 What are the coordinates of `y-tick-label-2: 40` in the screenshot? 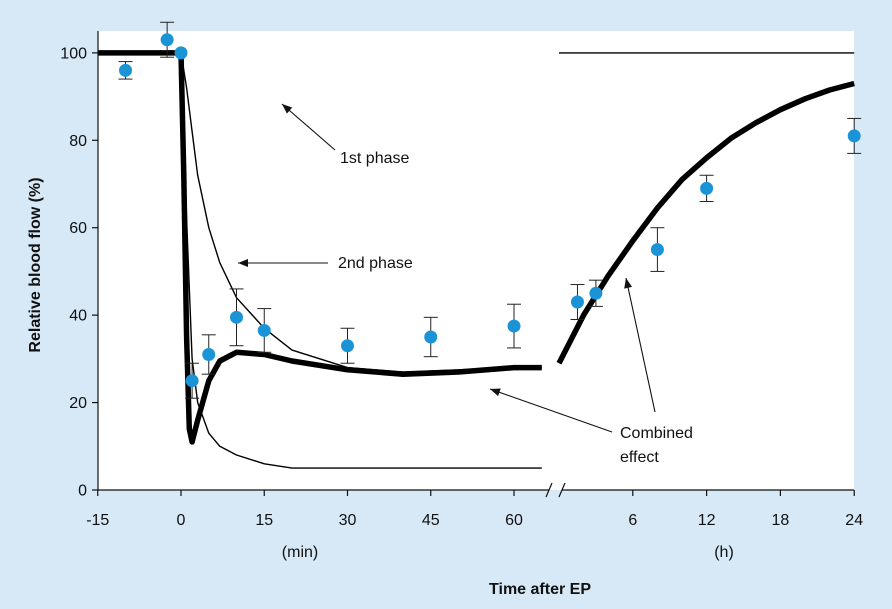 It's located at (78, 316).